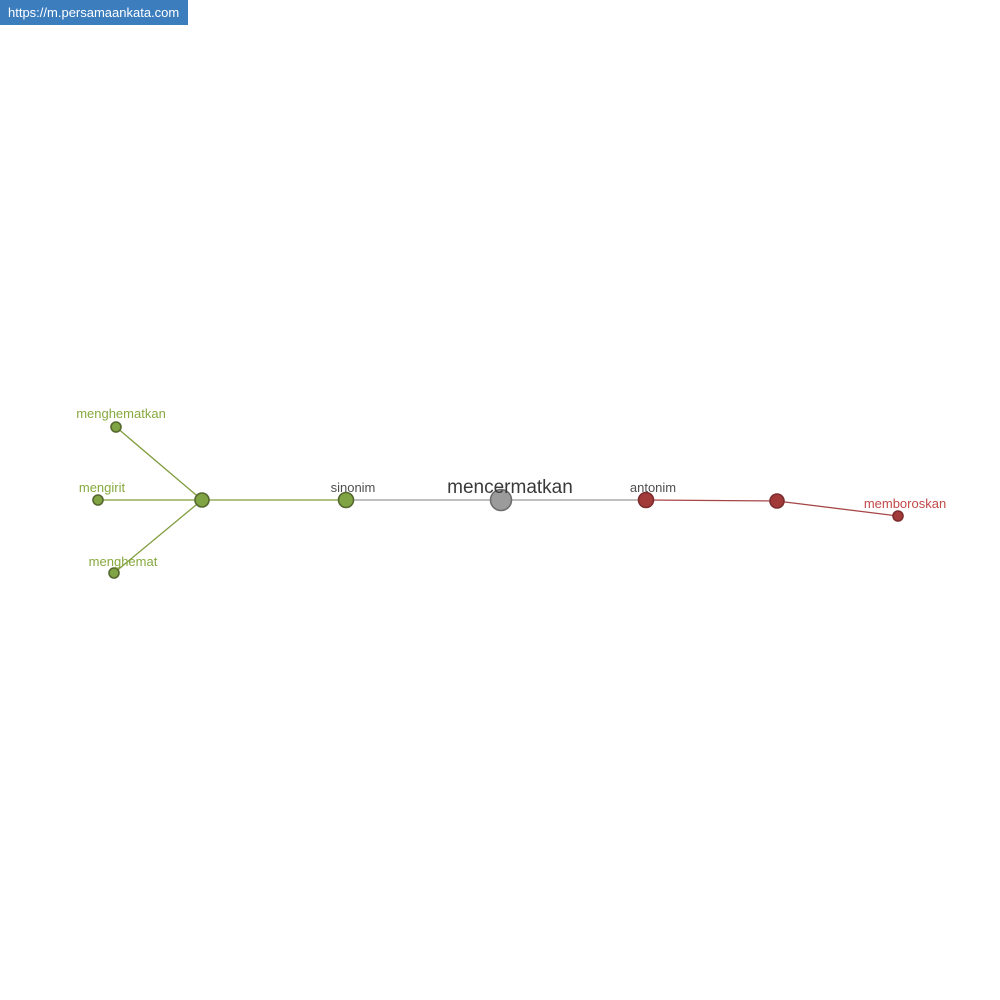  Describe the element at coordinates (646, 500) in the screenshot. I see `graph-node-antonim` at that location.